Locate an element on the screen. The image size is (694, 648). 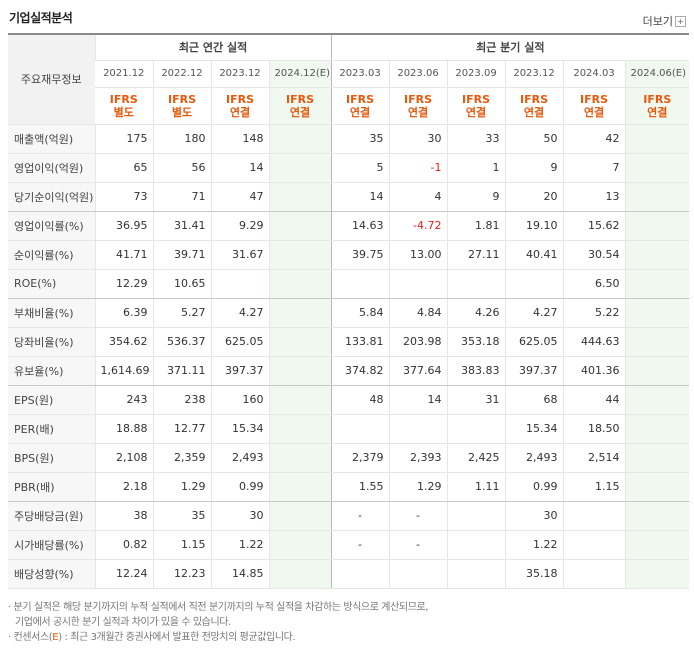
more-button: 더보기 + is located at coordinates (664, 21).